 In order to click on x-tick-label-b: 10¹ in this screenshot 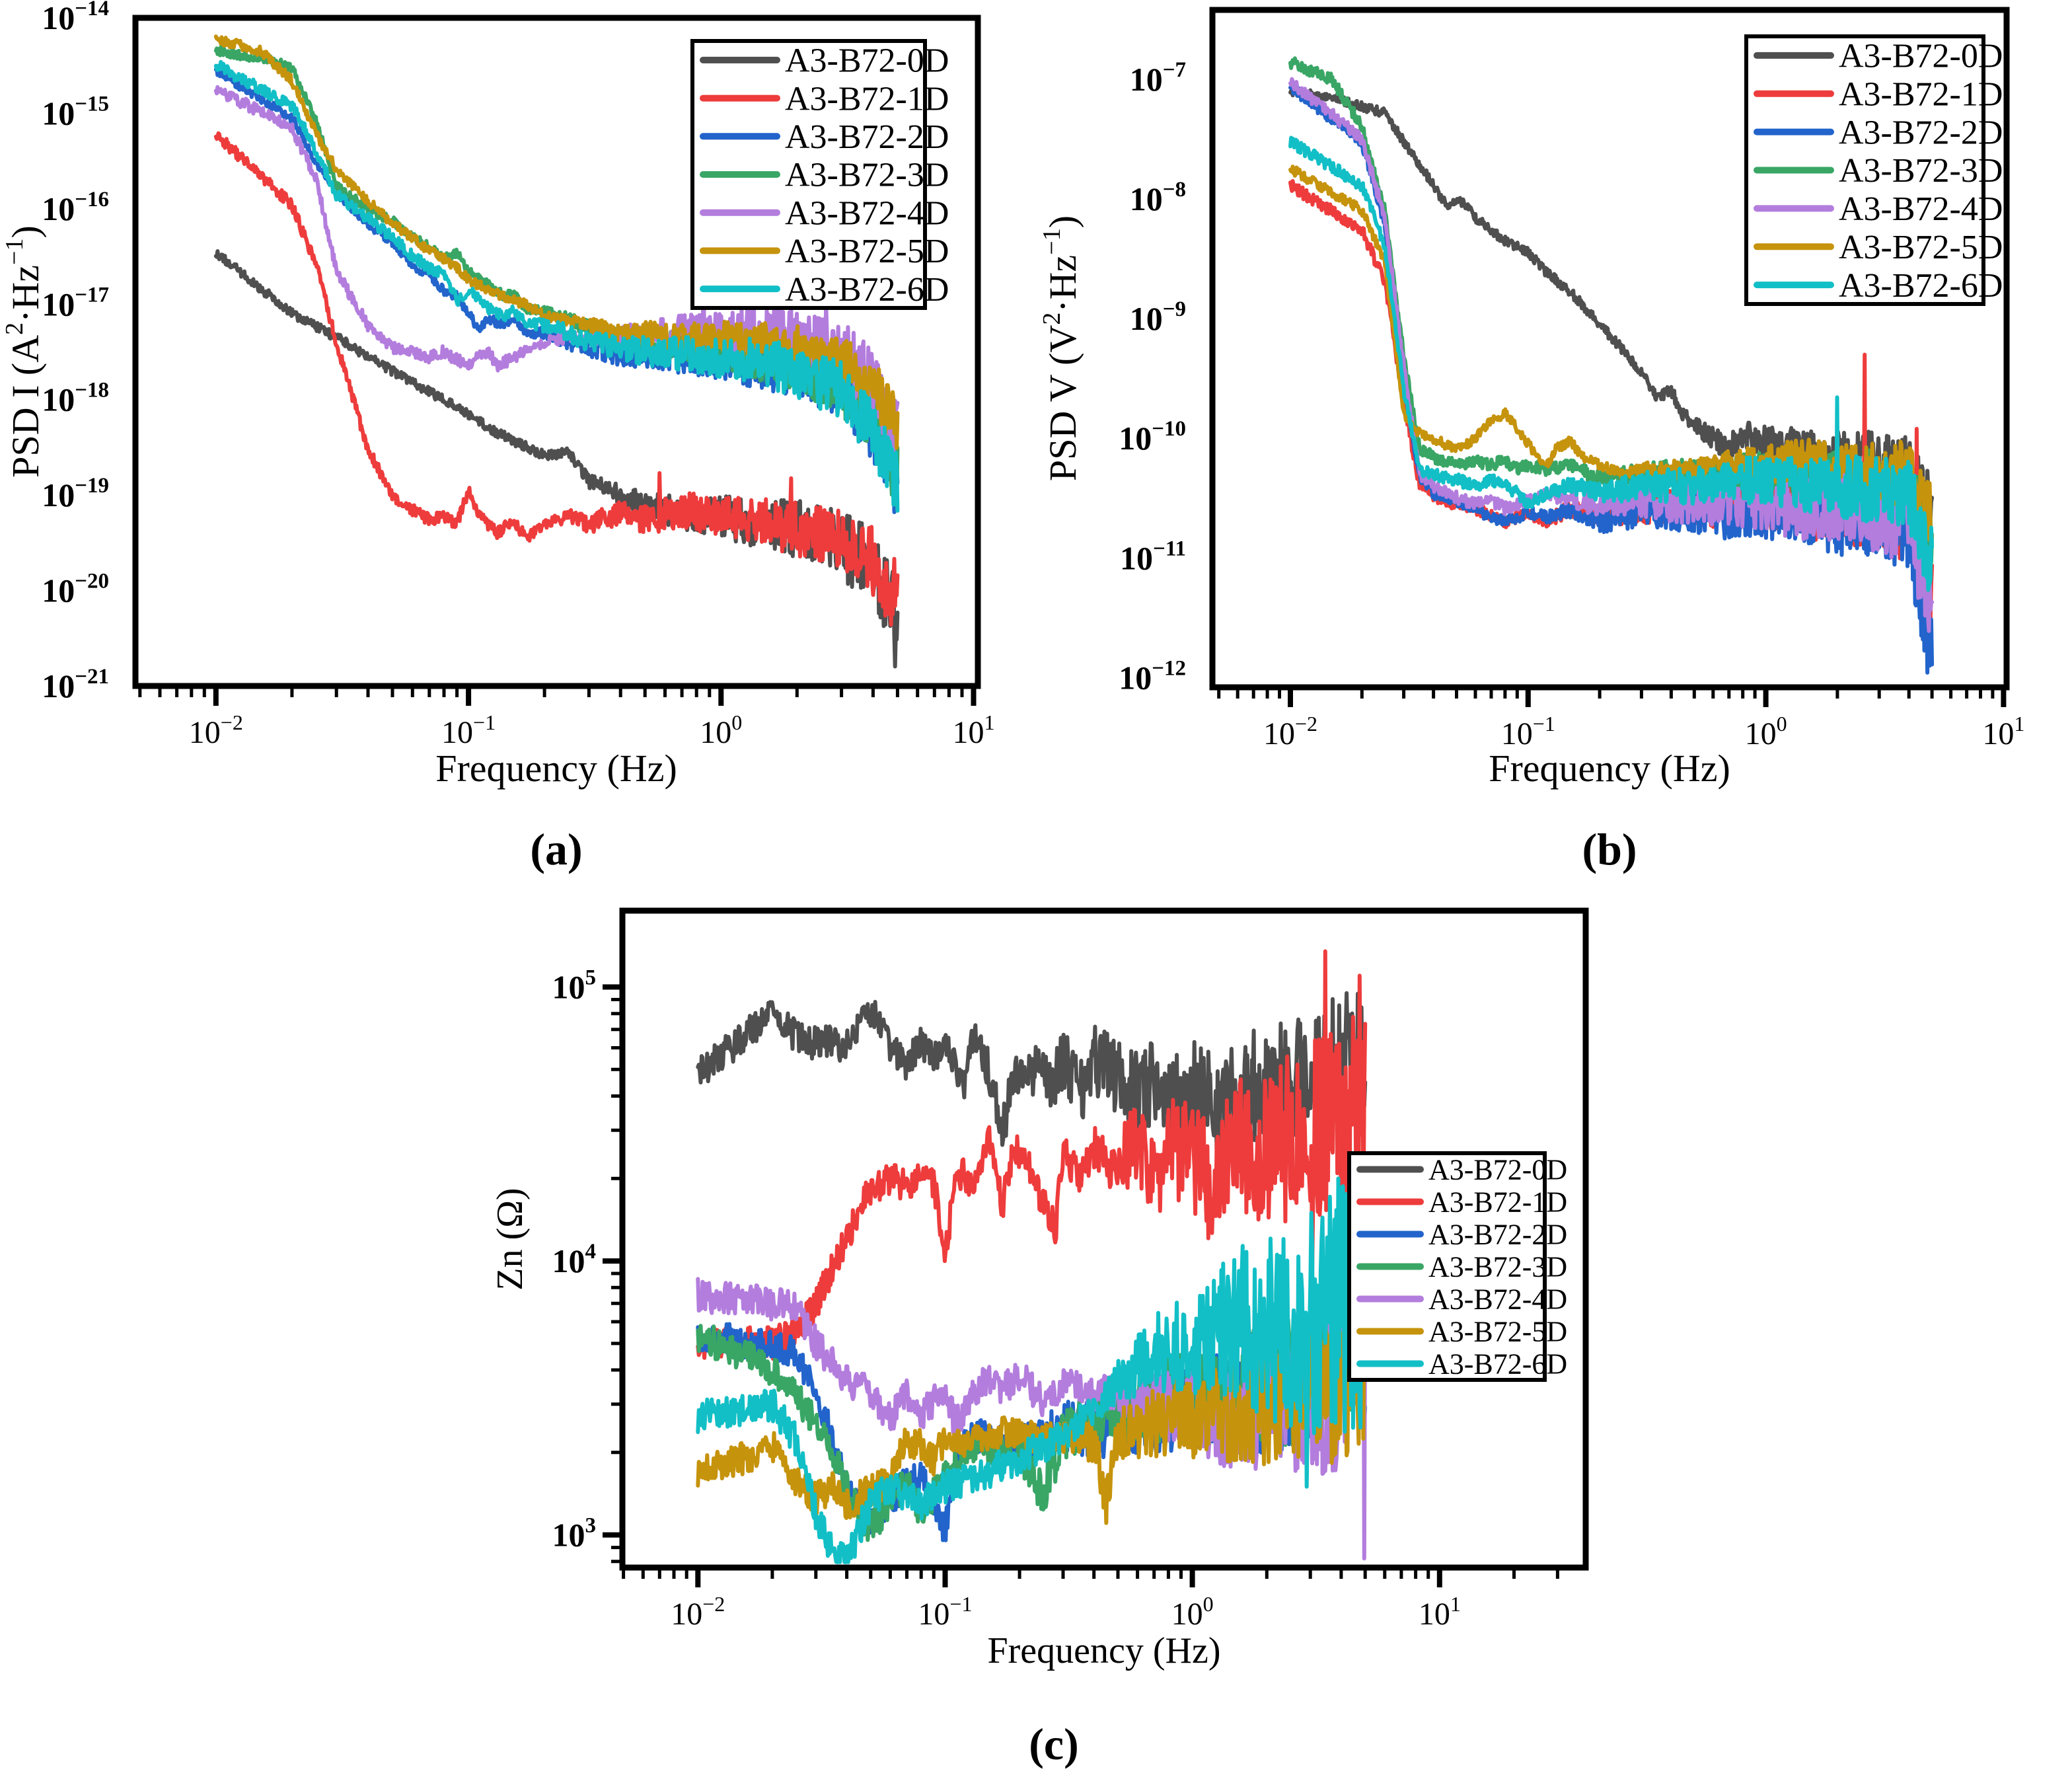, I will do `click(2003, 731)`.